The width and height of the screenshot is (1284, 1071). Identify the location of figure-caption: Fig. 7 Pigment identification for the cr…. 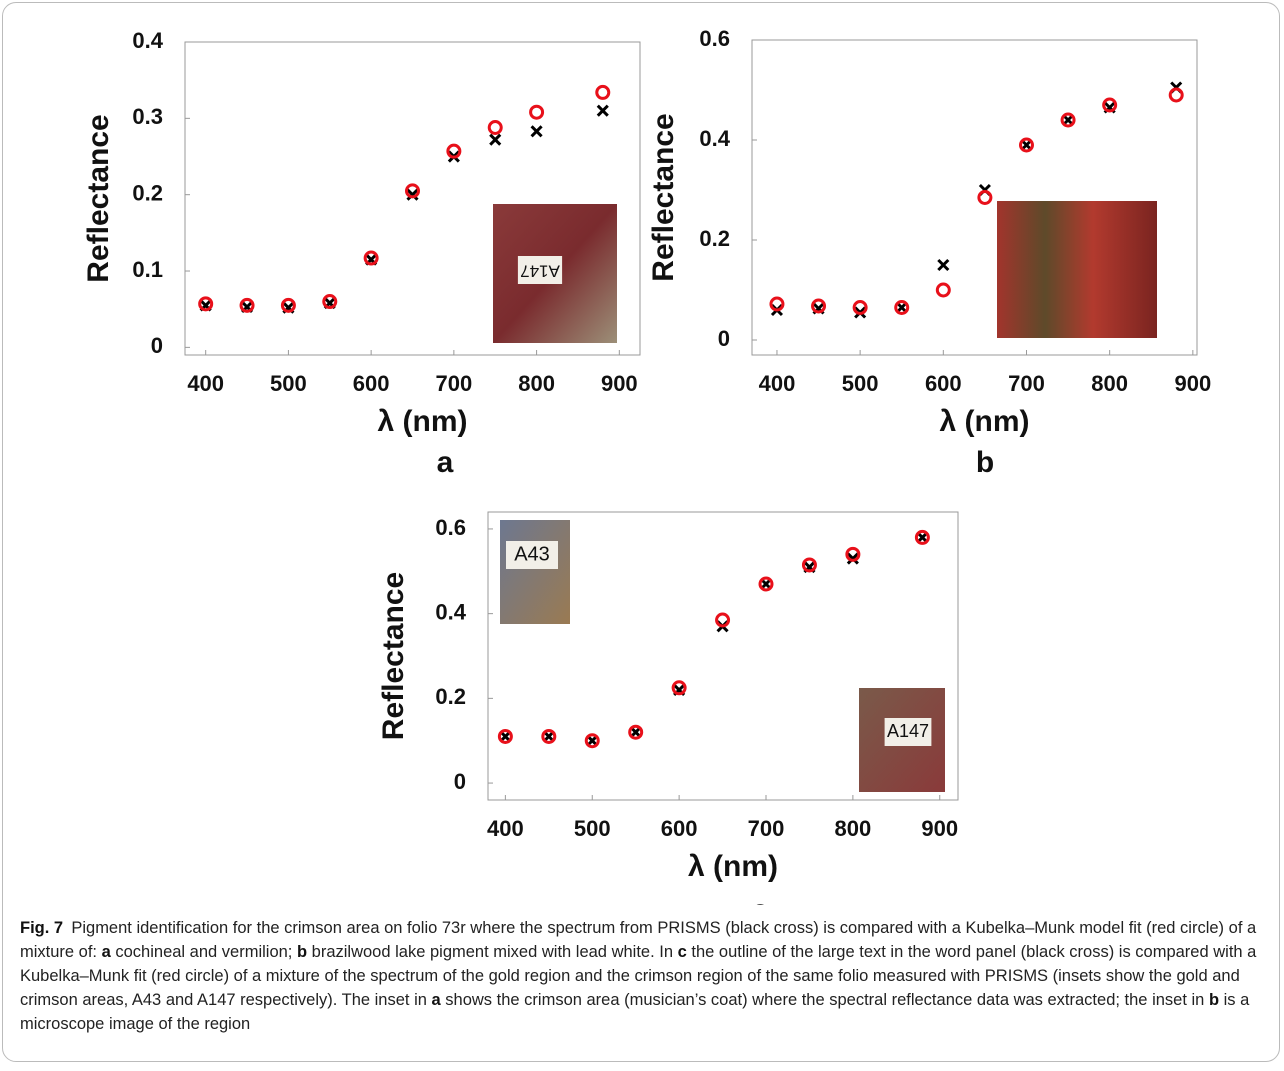
(645, 976).